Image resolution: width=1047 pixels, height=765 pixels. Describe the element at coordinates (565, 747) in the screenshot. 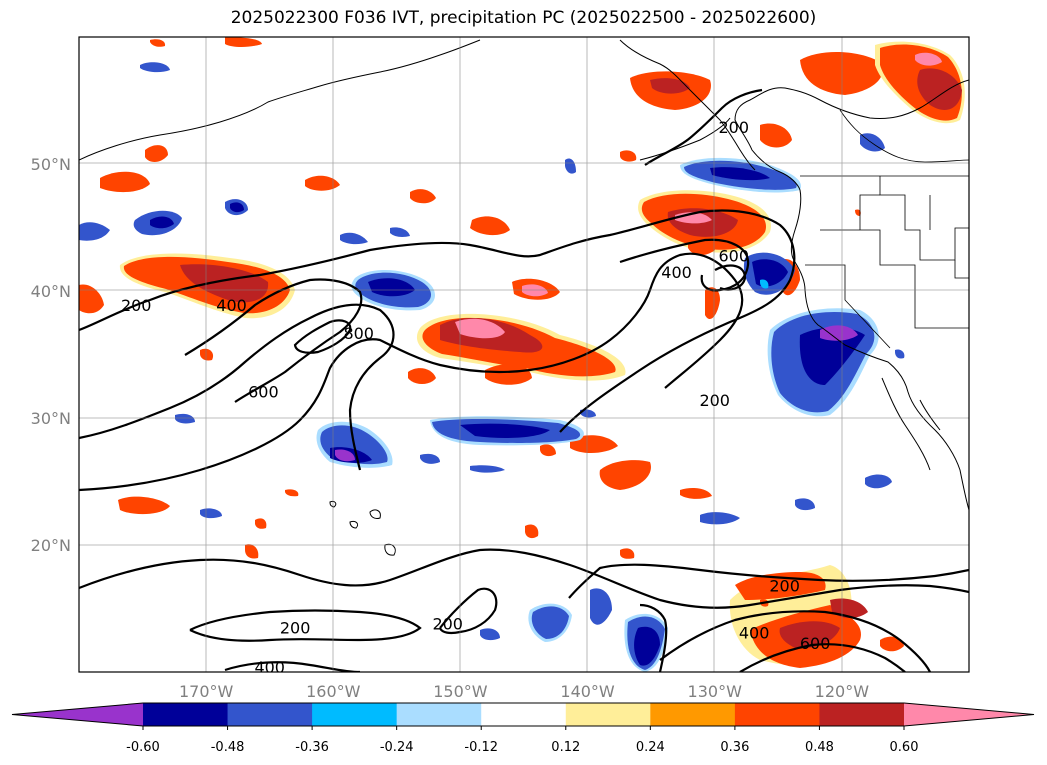

I see `colorbar-tick-label: 0.12` at that location.